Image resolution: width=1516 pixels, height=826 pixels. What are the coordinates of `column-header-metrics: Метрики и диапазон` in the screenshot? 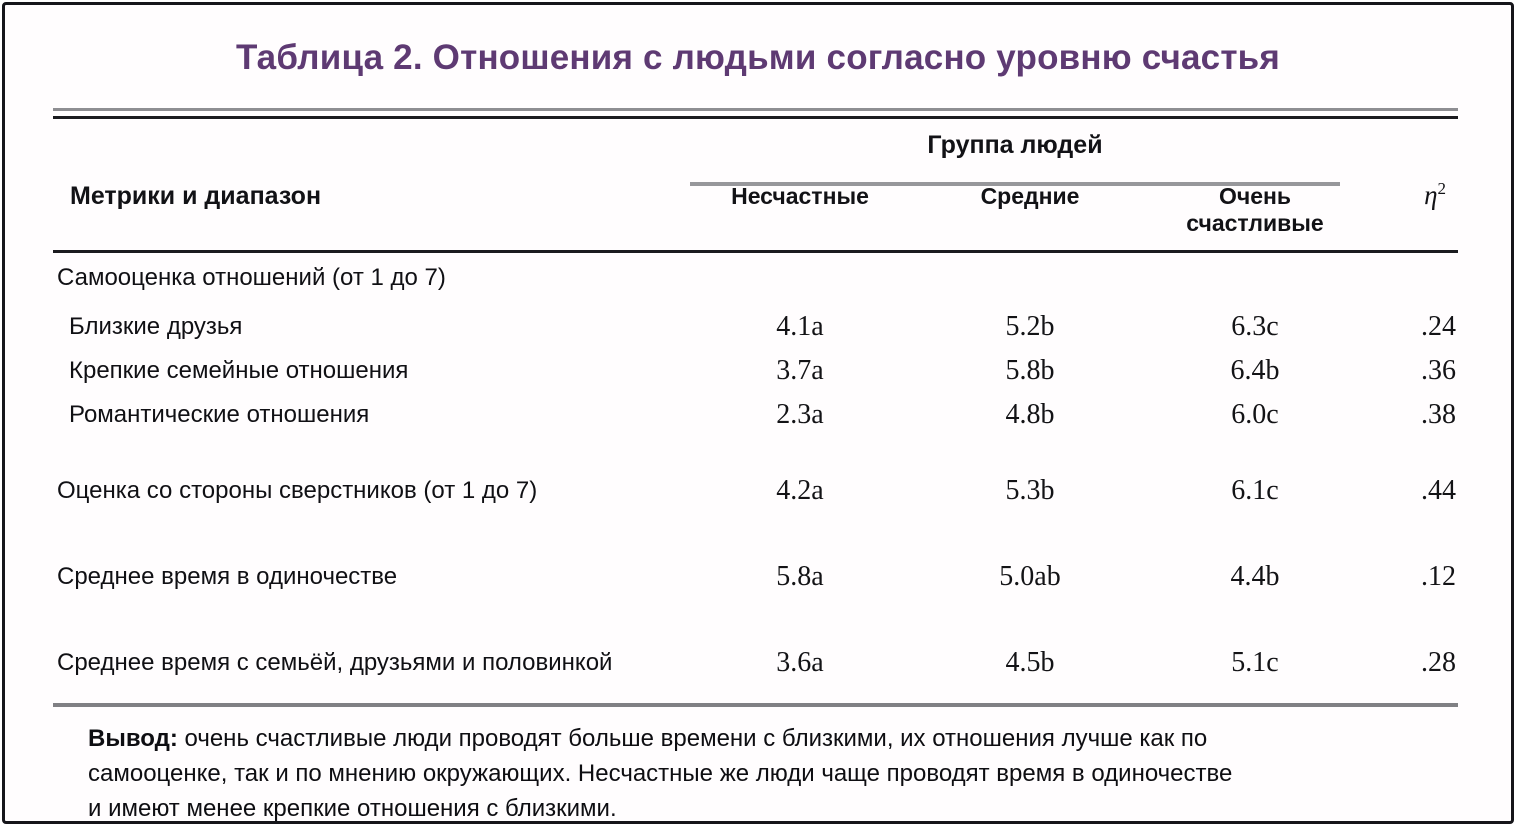 It's located at (196, 196).